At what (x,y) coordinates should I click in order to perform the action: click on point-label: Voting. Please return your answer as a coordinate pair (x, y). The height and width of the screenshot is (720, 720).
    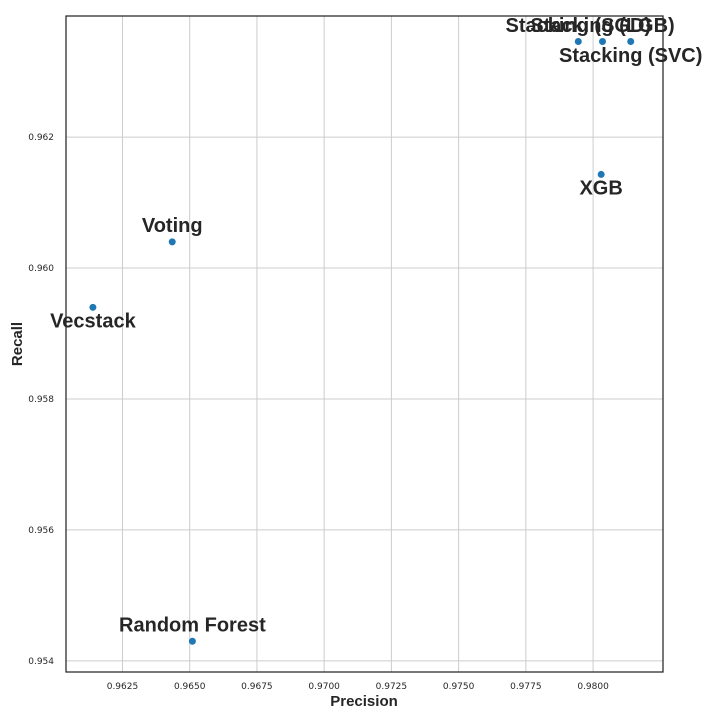
    Looking at the image, I should click on (172, 226).